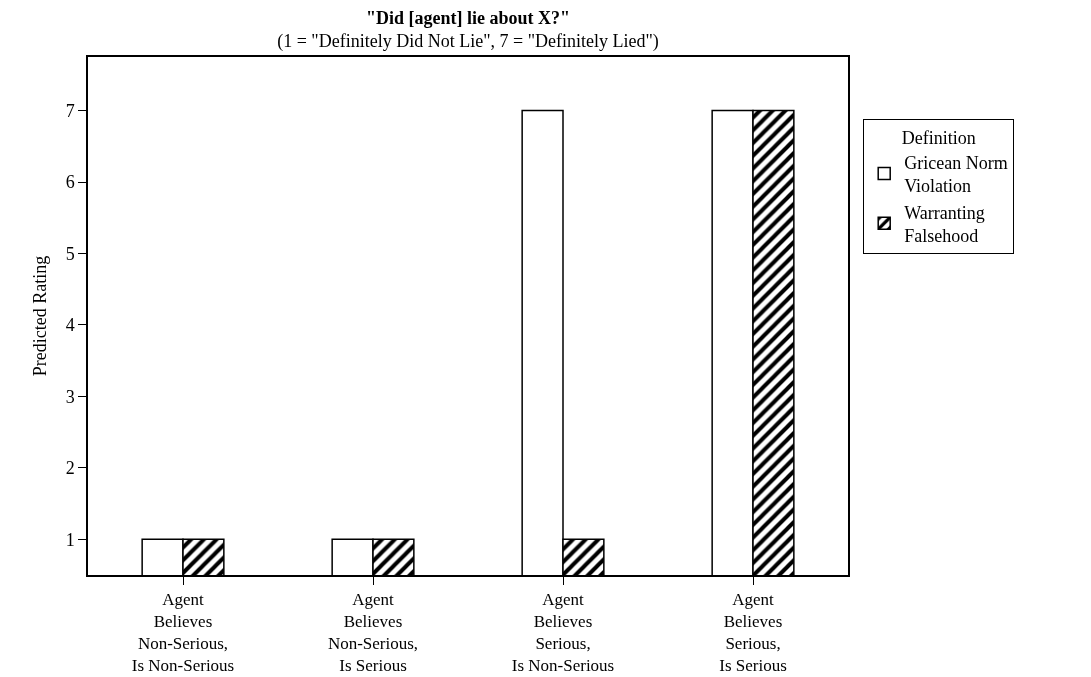 Image resolution: width=1091 pixels, height=677 pixels. What do you see at coordinates (944, 224) in the screenshot?
I see `text: Warranting Falsehood` at bounding box center [944, 224].